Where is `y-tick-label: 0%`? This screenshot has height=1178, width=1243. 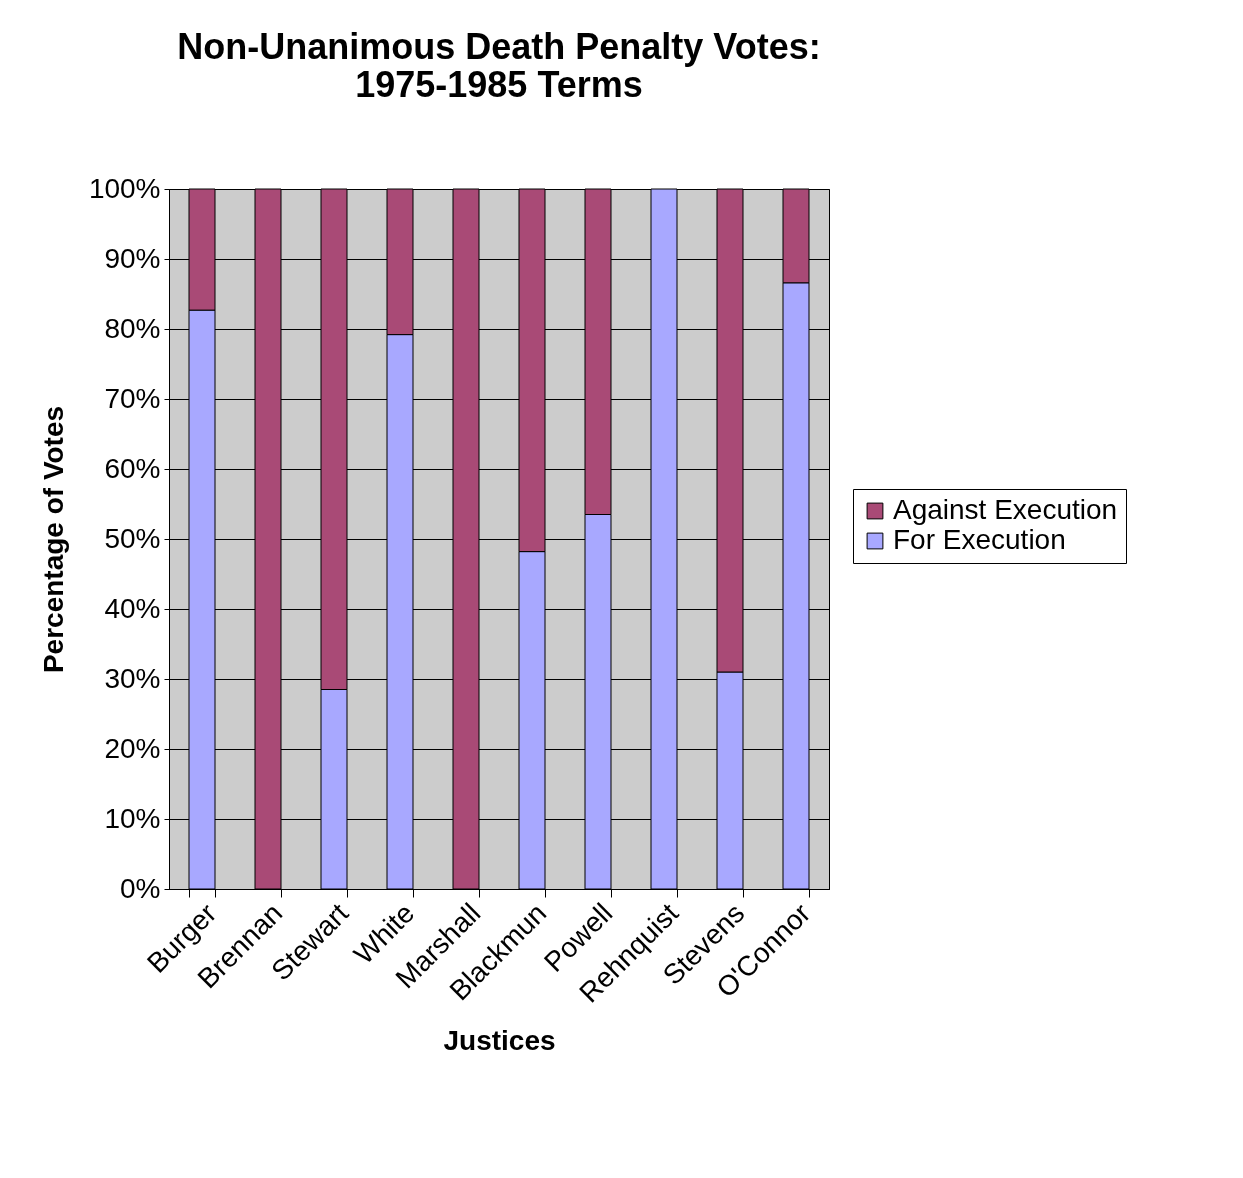
y-tick-label: 0% is located at coordinates (140, 888).